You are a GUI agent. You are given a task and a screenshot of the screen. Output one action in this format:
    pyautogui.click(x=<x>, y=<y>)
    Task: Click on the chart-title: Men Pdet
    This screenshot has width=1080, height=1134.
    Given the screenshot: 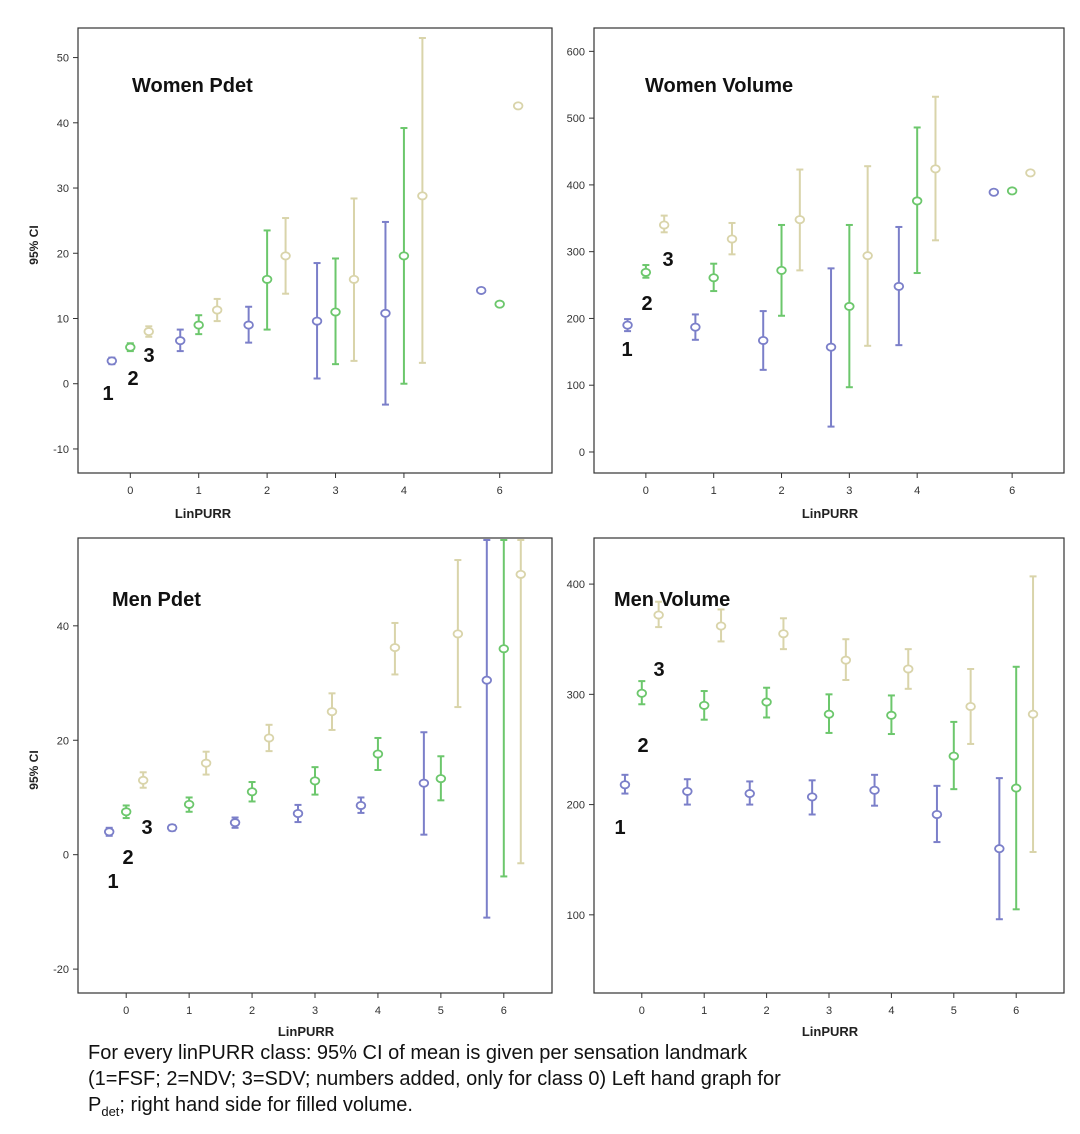 What is the action you would take?
    pyautogui.click(x=156, y=600)
    